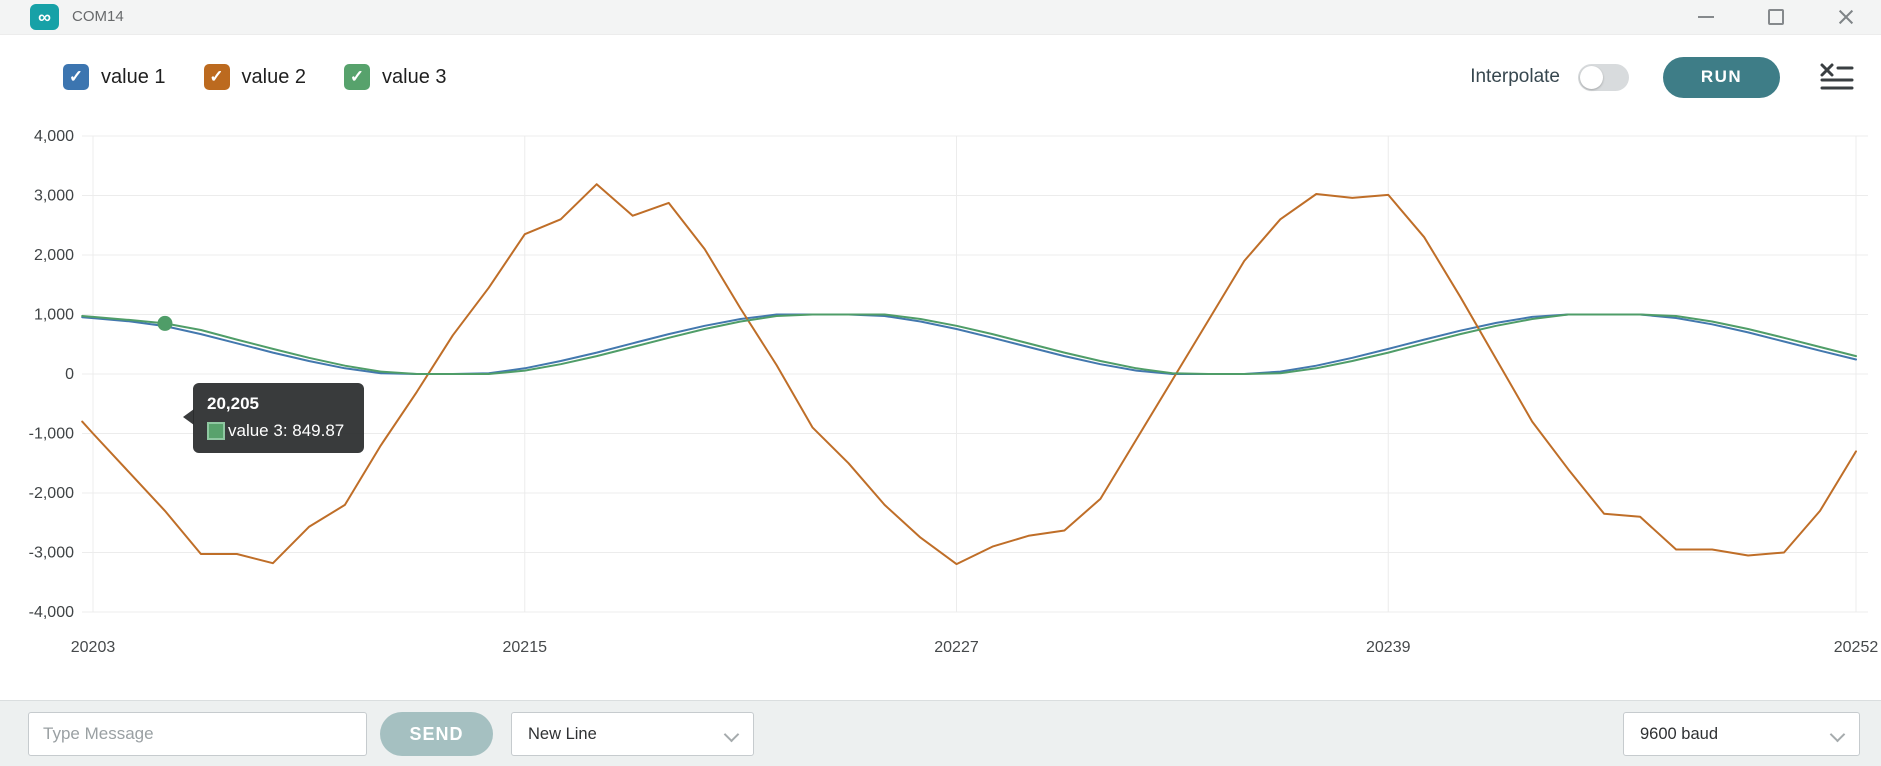  I want to click on maximize-button, so click(1776, 17).